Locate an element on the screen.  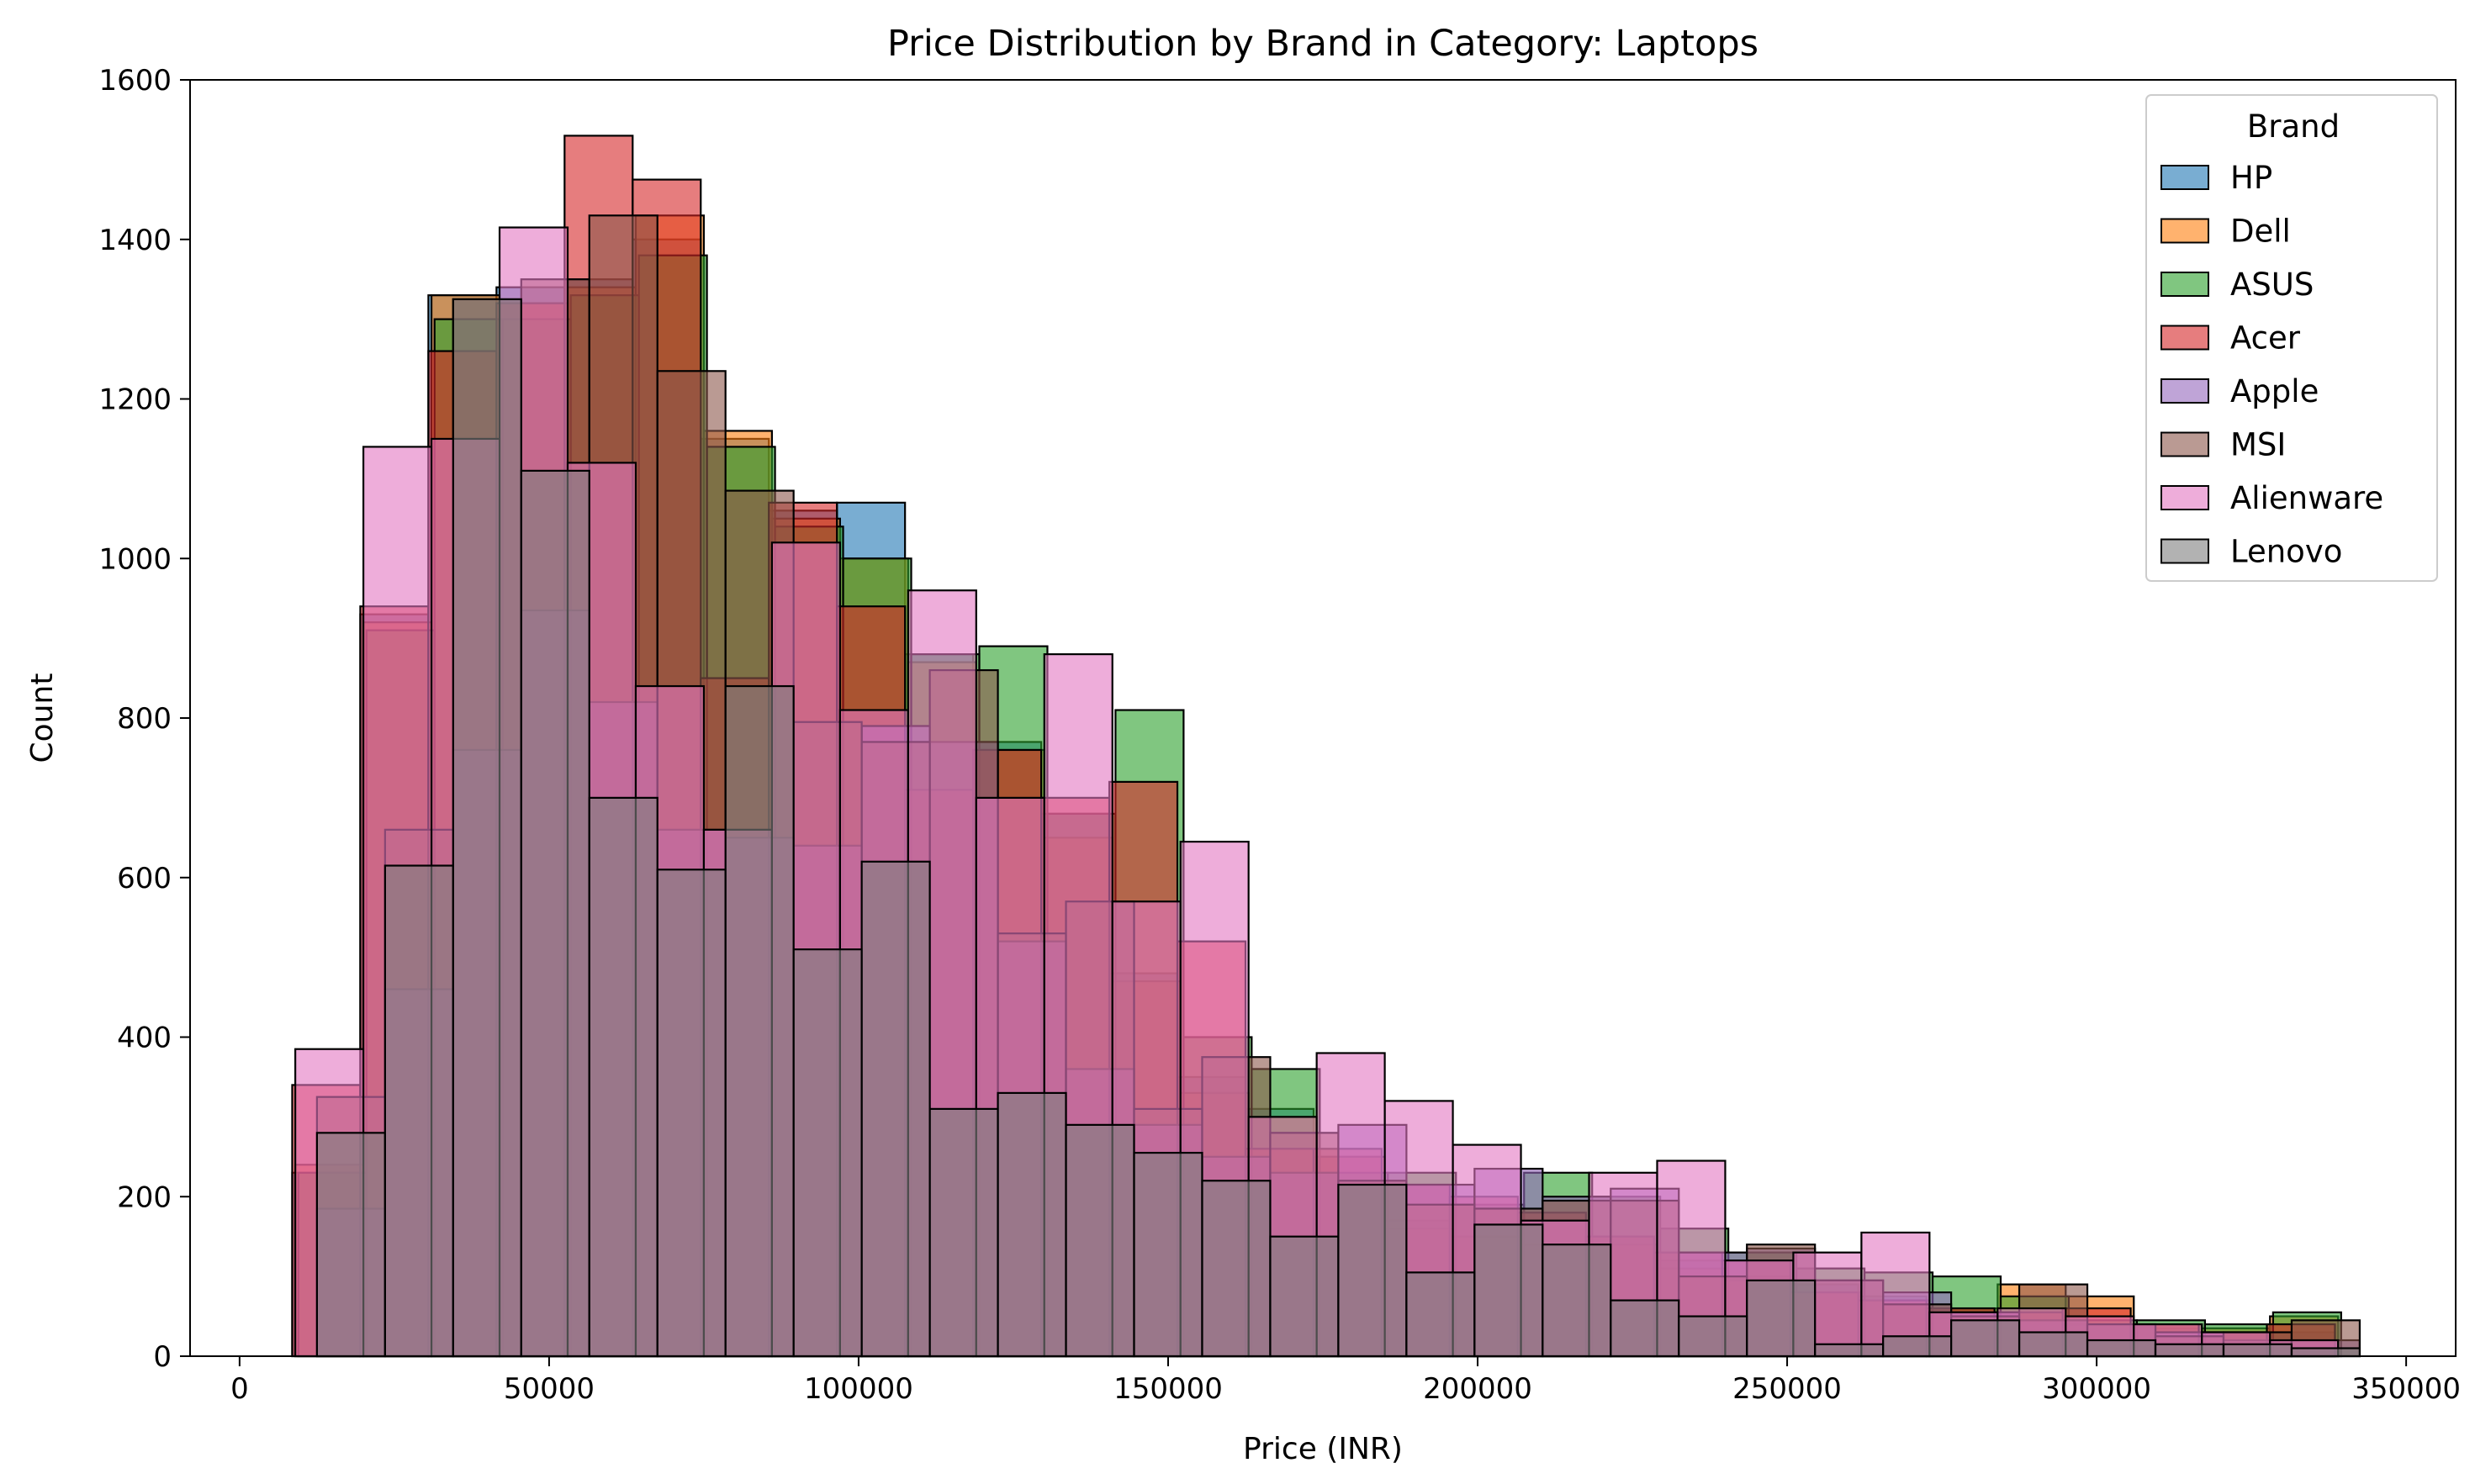
y-tick-label: 800 is located at coordinates (144, 719).